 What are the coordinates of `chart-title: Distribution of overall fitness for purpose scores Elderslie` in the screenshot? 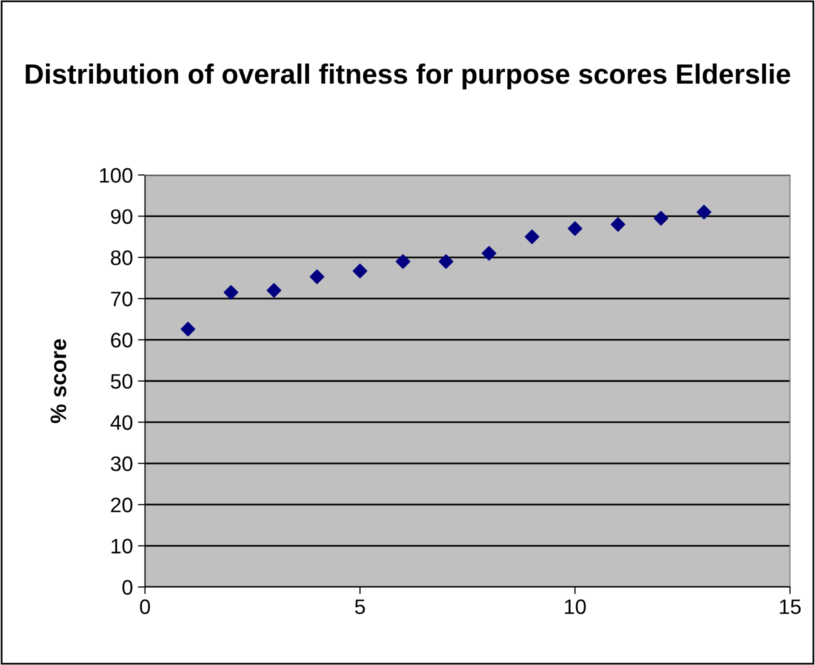 It's located at (408, 77).